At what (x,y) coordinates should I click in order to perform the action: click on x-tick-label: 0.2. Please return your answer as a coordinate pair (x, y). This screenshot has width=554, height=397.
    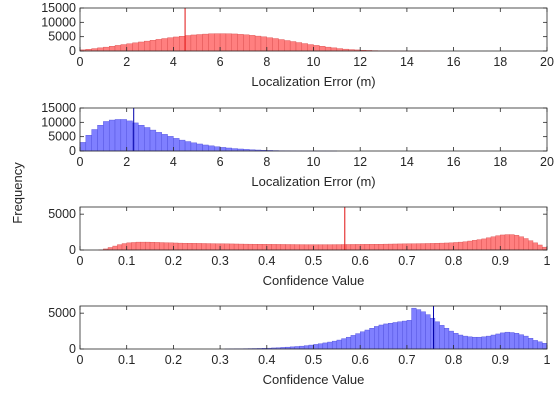
    Looking at the image, I should click on (173, 261).